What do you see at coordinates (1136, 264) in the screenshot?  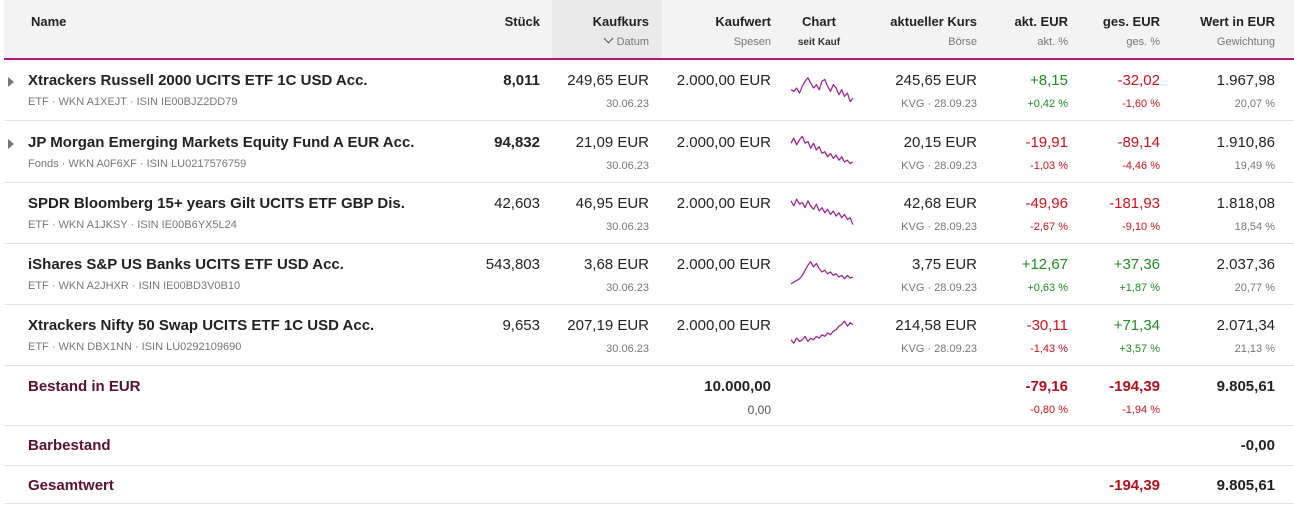 I see `position-ges-eur: +37,36` at bounding box center [1136, 264].